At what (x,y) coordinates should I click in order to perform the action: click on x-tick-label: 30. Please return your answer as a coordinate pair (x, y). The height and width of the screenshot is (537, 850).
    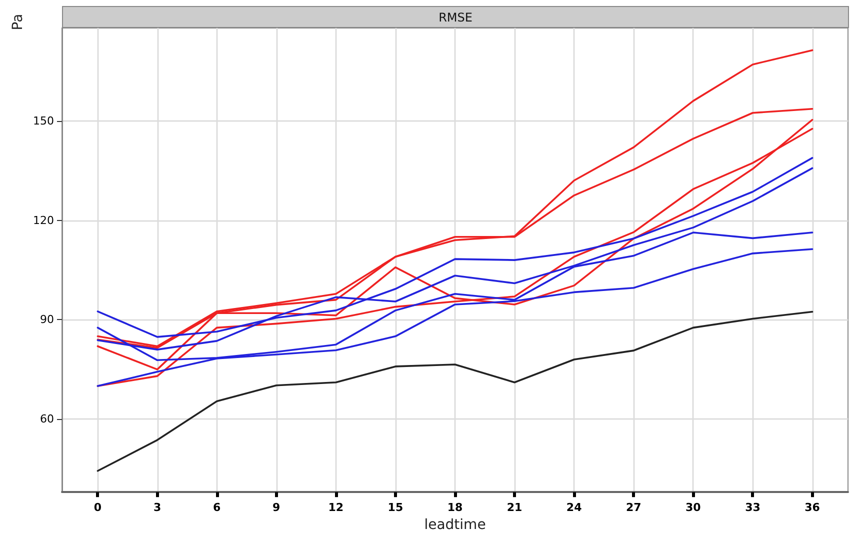
    Looking at the image, I should click on (694, 507).